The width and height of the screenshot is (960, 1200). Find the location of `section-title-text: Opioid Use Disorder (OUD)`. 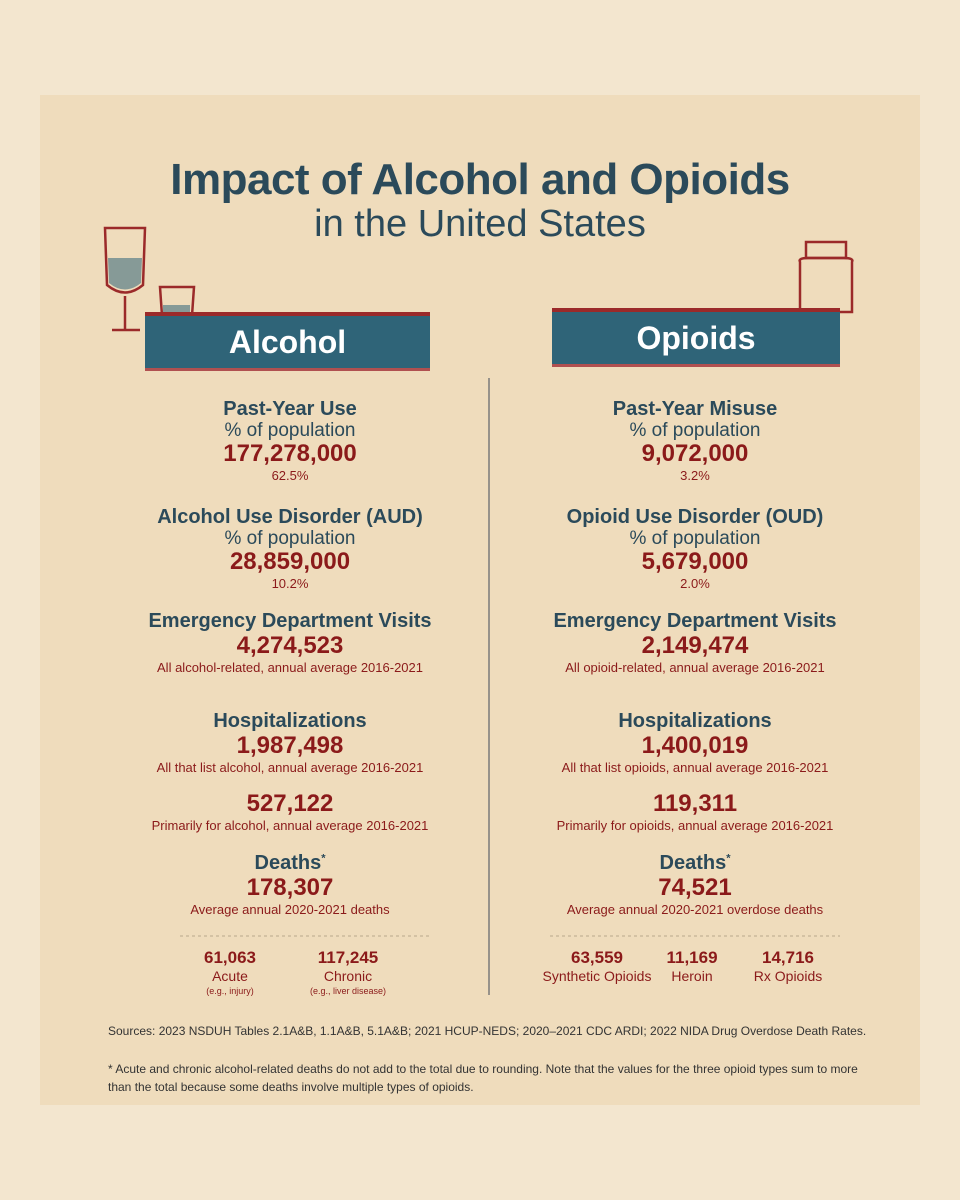

section-title-text: Opioid Use Disorder (OUD) is located at coordinates (695, 517).